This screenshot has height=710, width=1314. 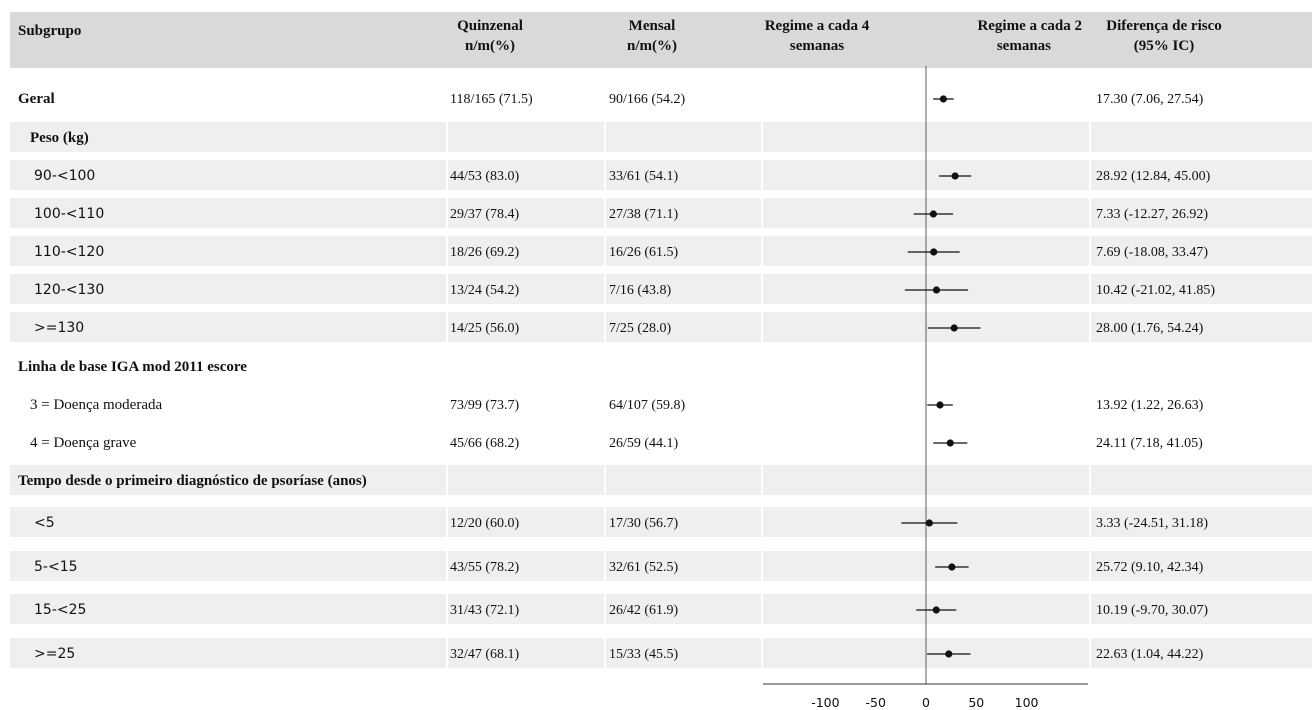 I want to click on header-risk-diff-title: Diferença de risco, so click(x=1164, y=26).